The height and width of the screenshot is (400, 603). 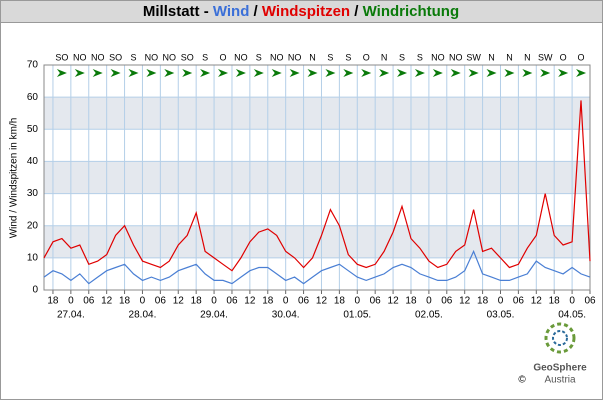 What do you see at coordinates (501, 315) in the screenshot?
I see `date-label: 03.05.` at bounding box center [501, 315].